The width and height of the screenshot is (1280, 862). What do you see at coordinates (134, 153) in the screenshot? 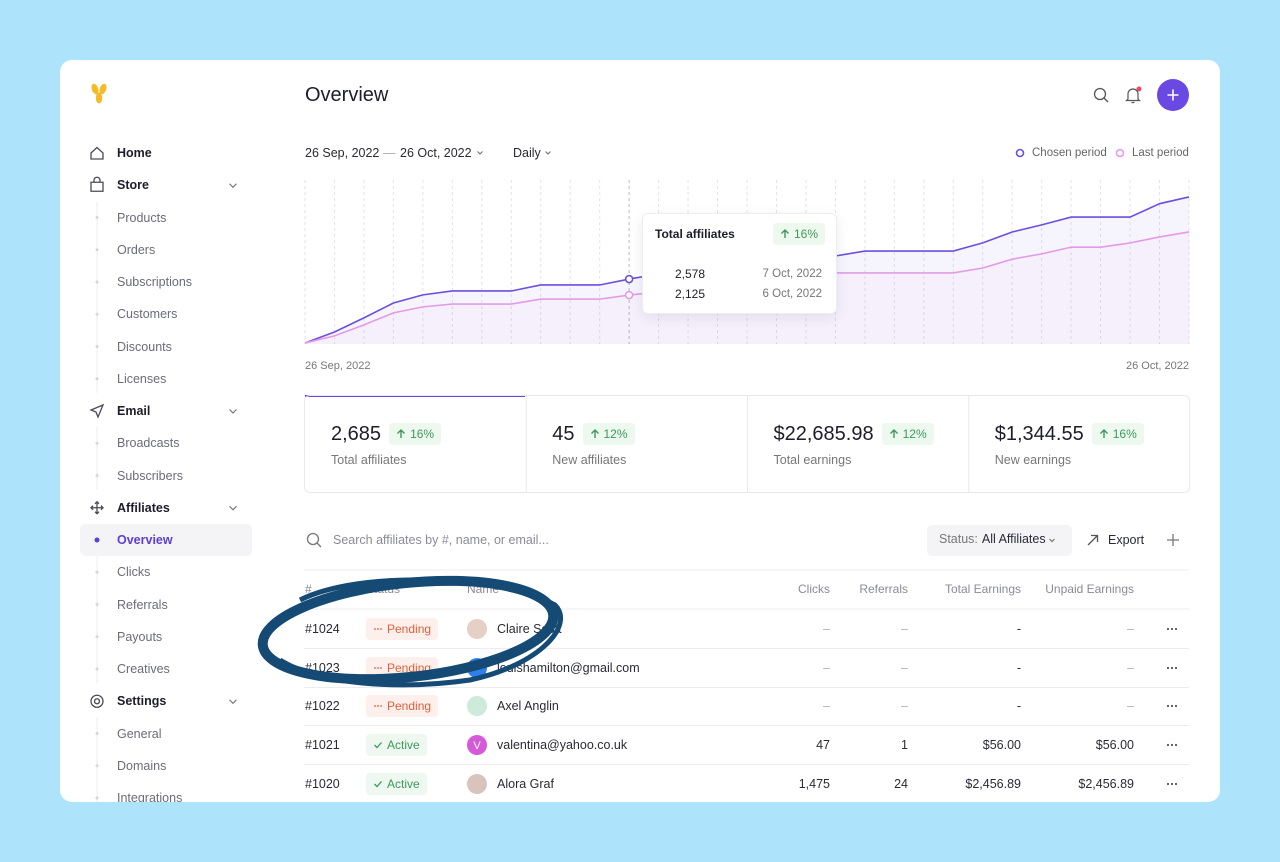
I see `nav-item: Home` at bounding box center [134, 153].